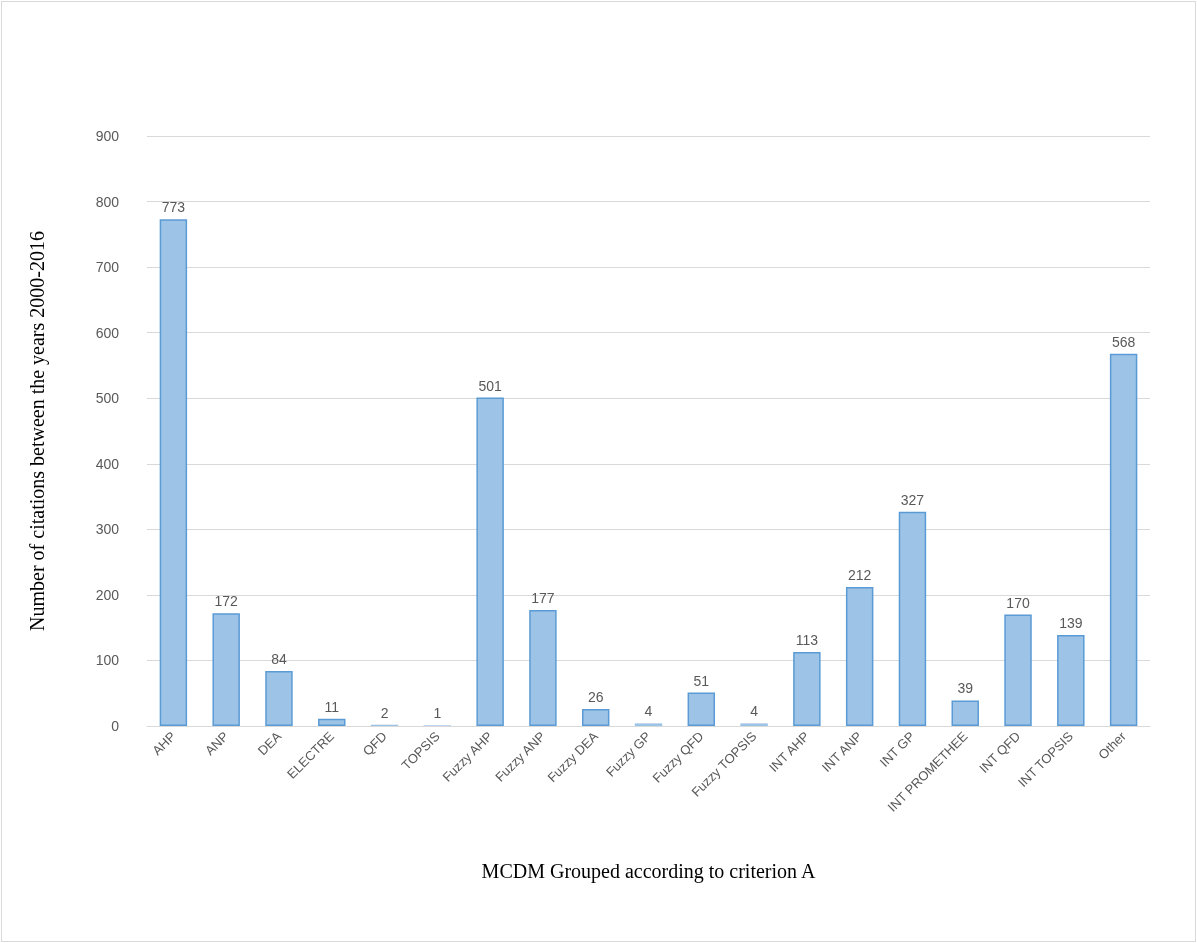 This screenshot has width=1197, height=943. I want to click on data-label: 568, so click(1123, 341).